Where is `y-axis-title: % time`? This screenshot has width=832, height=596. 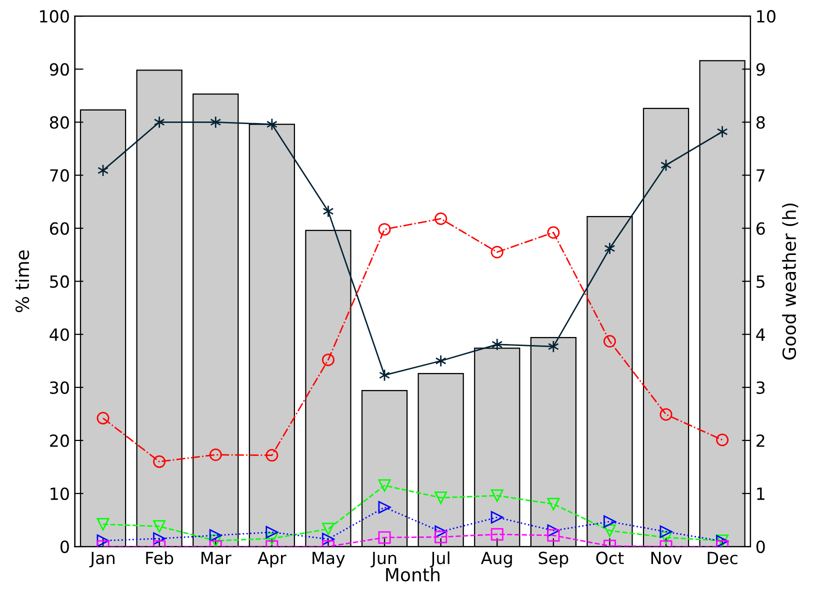
y-axis-title: % time is located at coordinates (22, 281).